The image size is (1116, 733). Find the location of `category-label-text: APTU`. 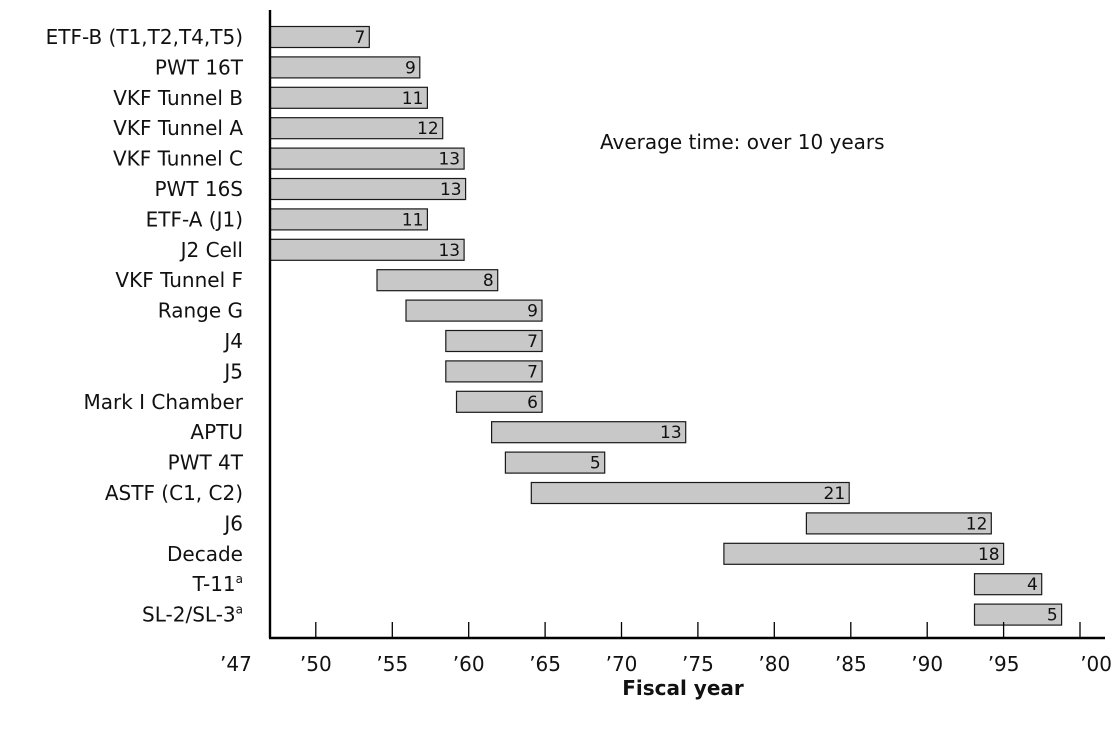

category-label-text: APTU is located at coordinates (216, 432).